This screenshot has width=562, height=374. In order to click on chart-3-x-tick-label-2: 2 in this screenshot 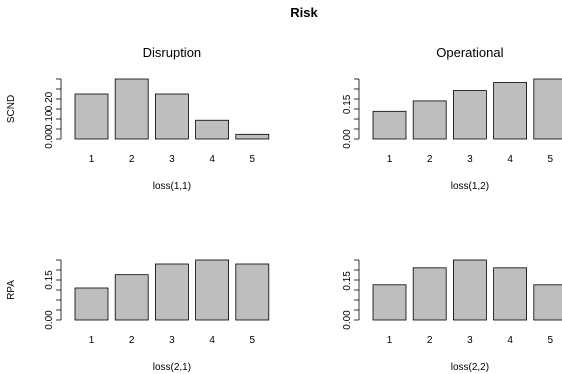, I will do `click(132, 340)`.